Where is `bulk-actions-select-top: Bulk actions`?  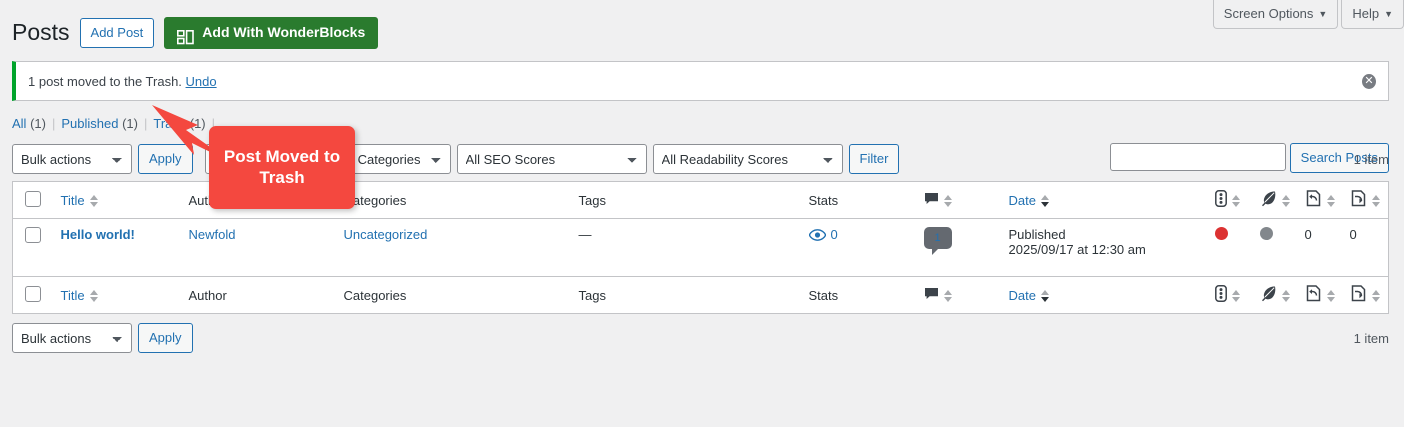 bulk-actions-select-top: Bulk actions is located at coordinates (72, 159).